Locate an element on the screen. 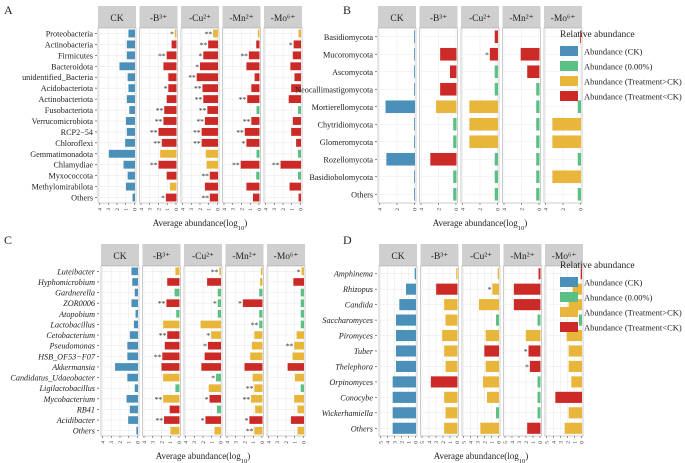 The image size is (685, 463). category-label: Ligilactobacillus is located at coordinates (67, 388).